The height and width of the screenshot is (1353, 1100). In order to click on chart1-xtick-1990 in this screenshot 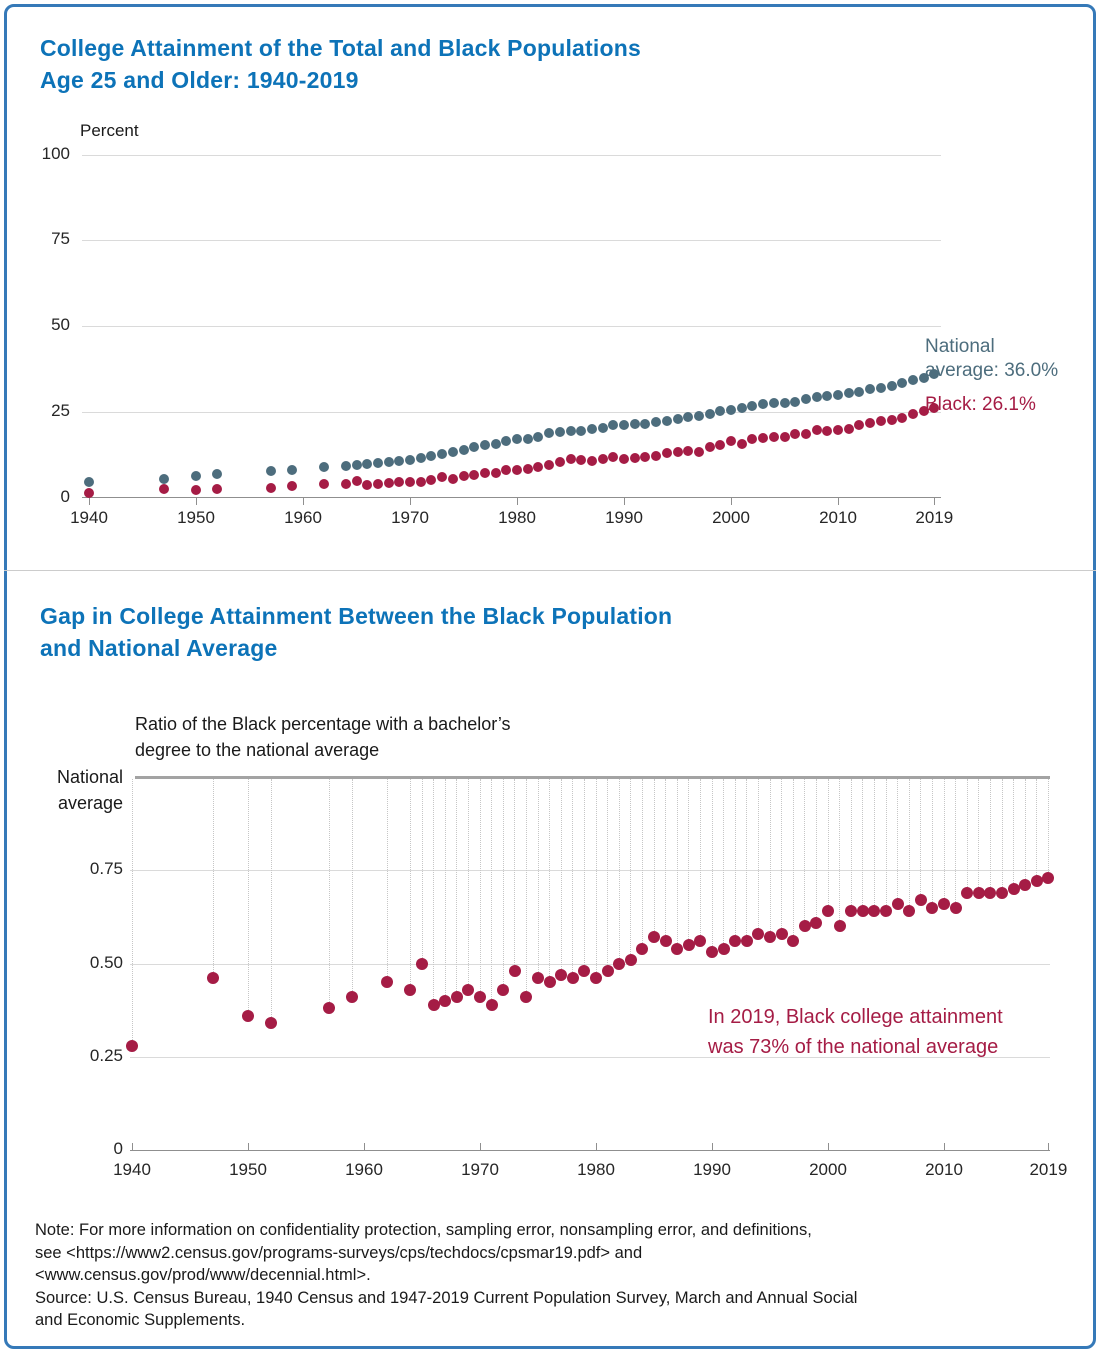, I will do `click(624, 501)`.